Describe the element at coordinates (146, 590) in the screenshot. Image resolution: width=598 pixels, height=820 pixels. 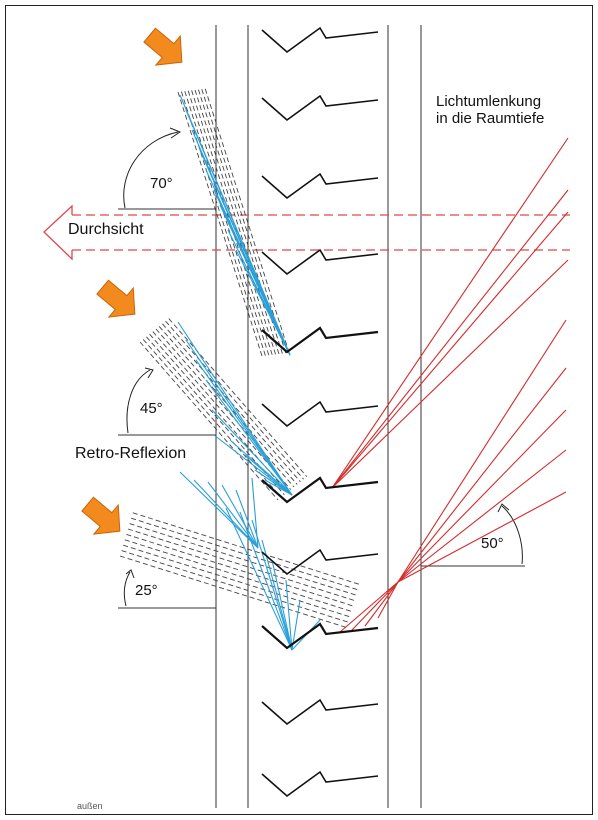
I see `angle-label-25: 25°` at that location.